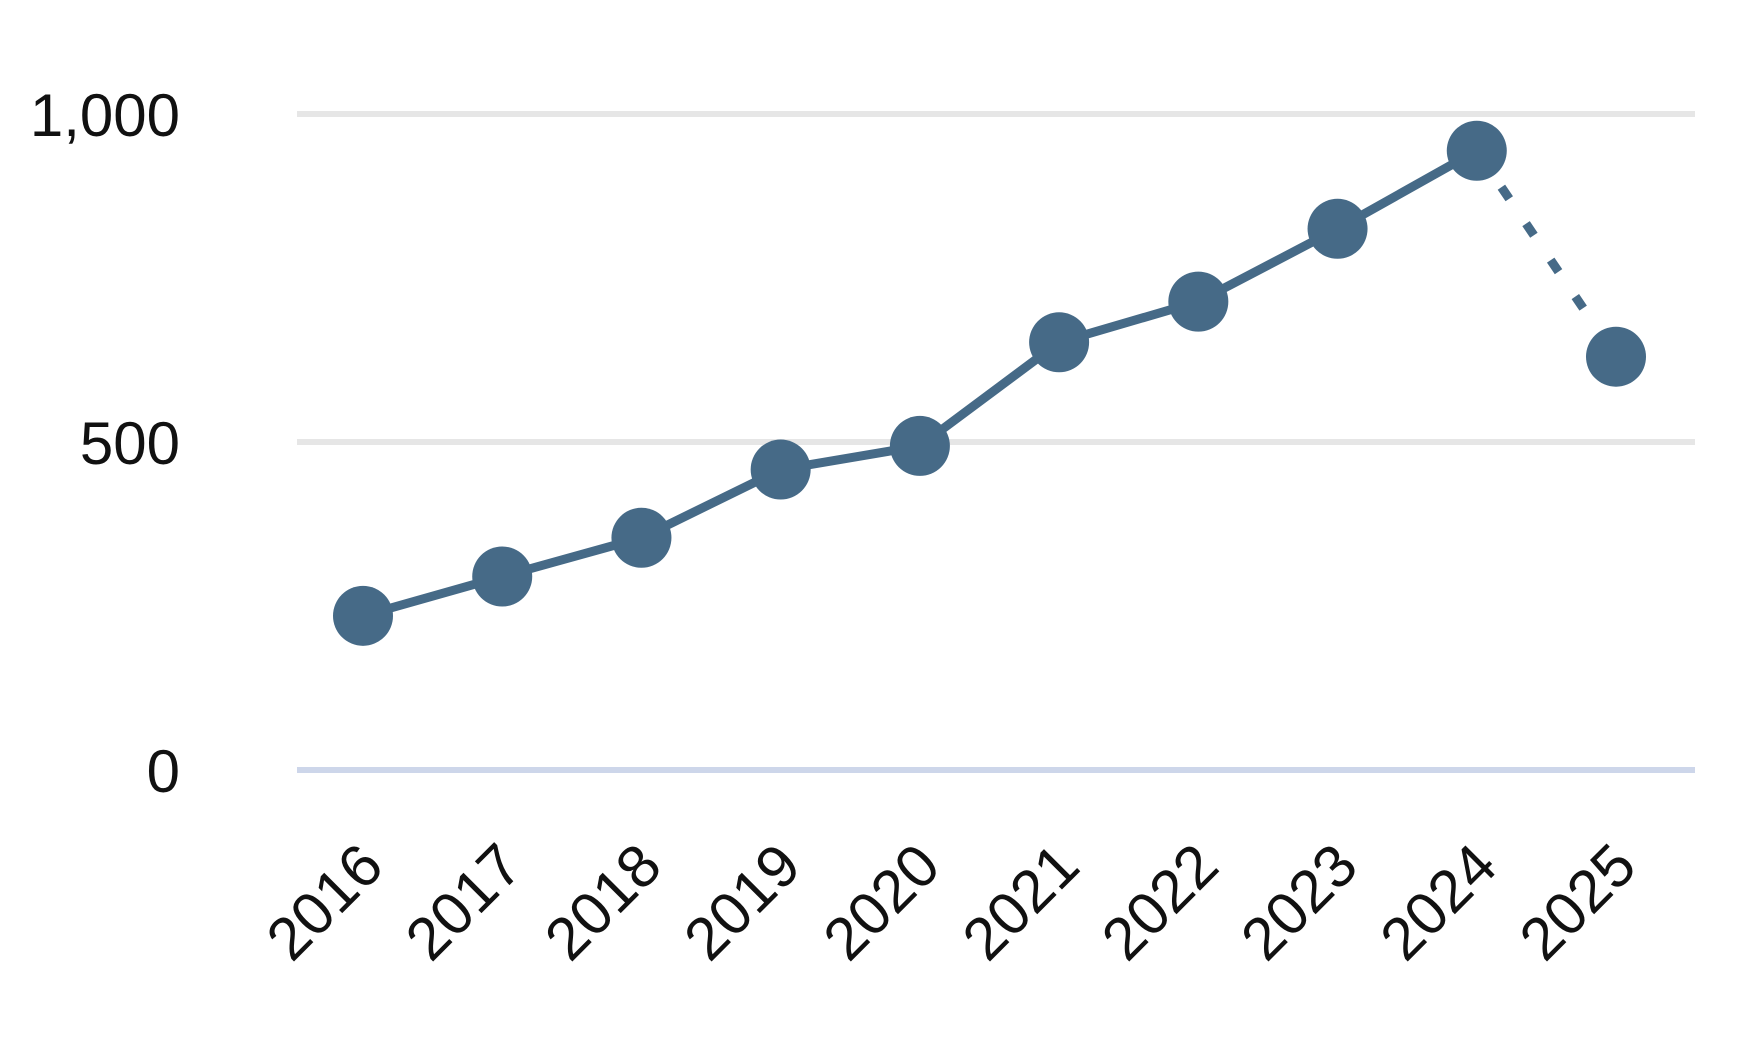 The width and height of the screenshot is (1746, 1038). What do you see at coordinates (1438, 902) in the screenshot?
I see `x-tick-label: 2024` at bounding box center [1438, 902].